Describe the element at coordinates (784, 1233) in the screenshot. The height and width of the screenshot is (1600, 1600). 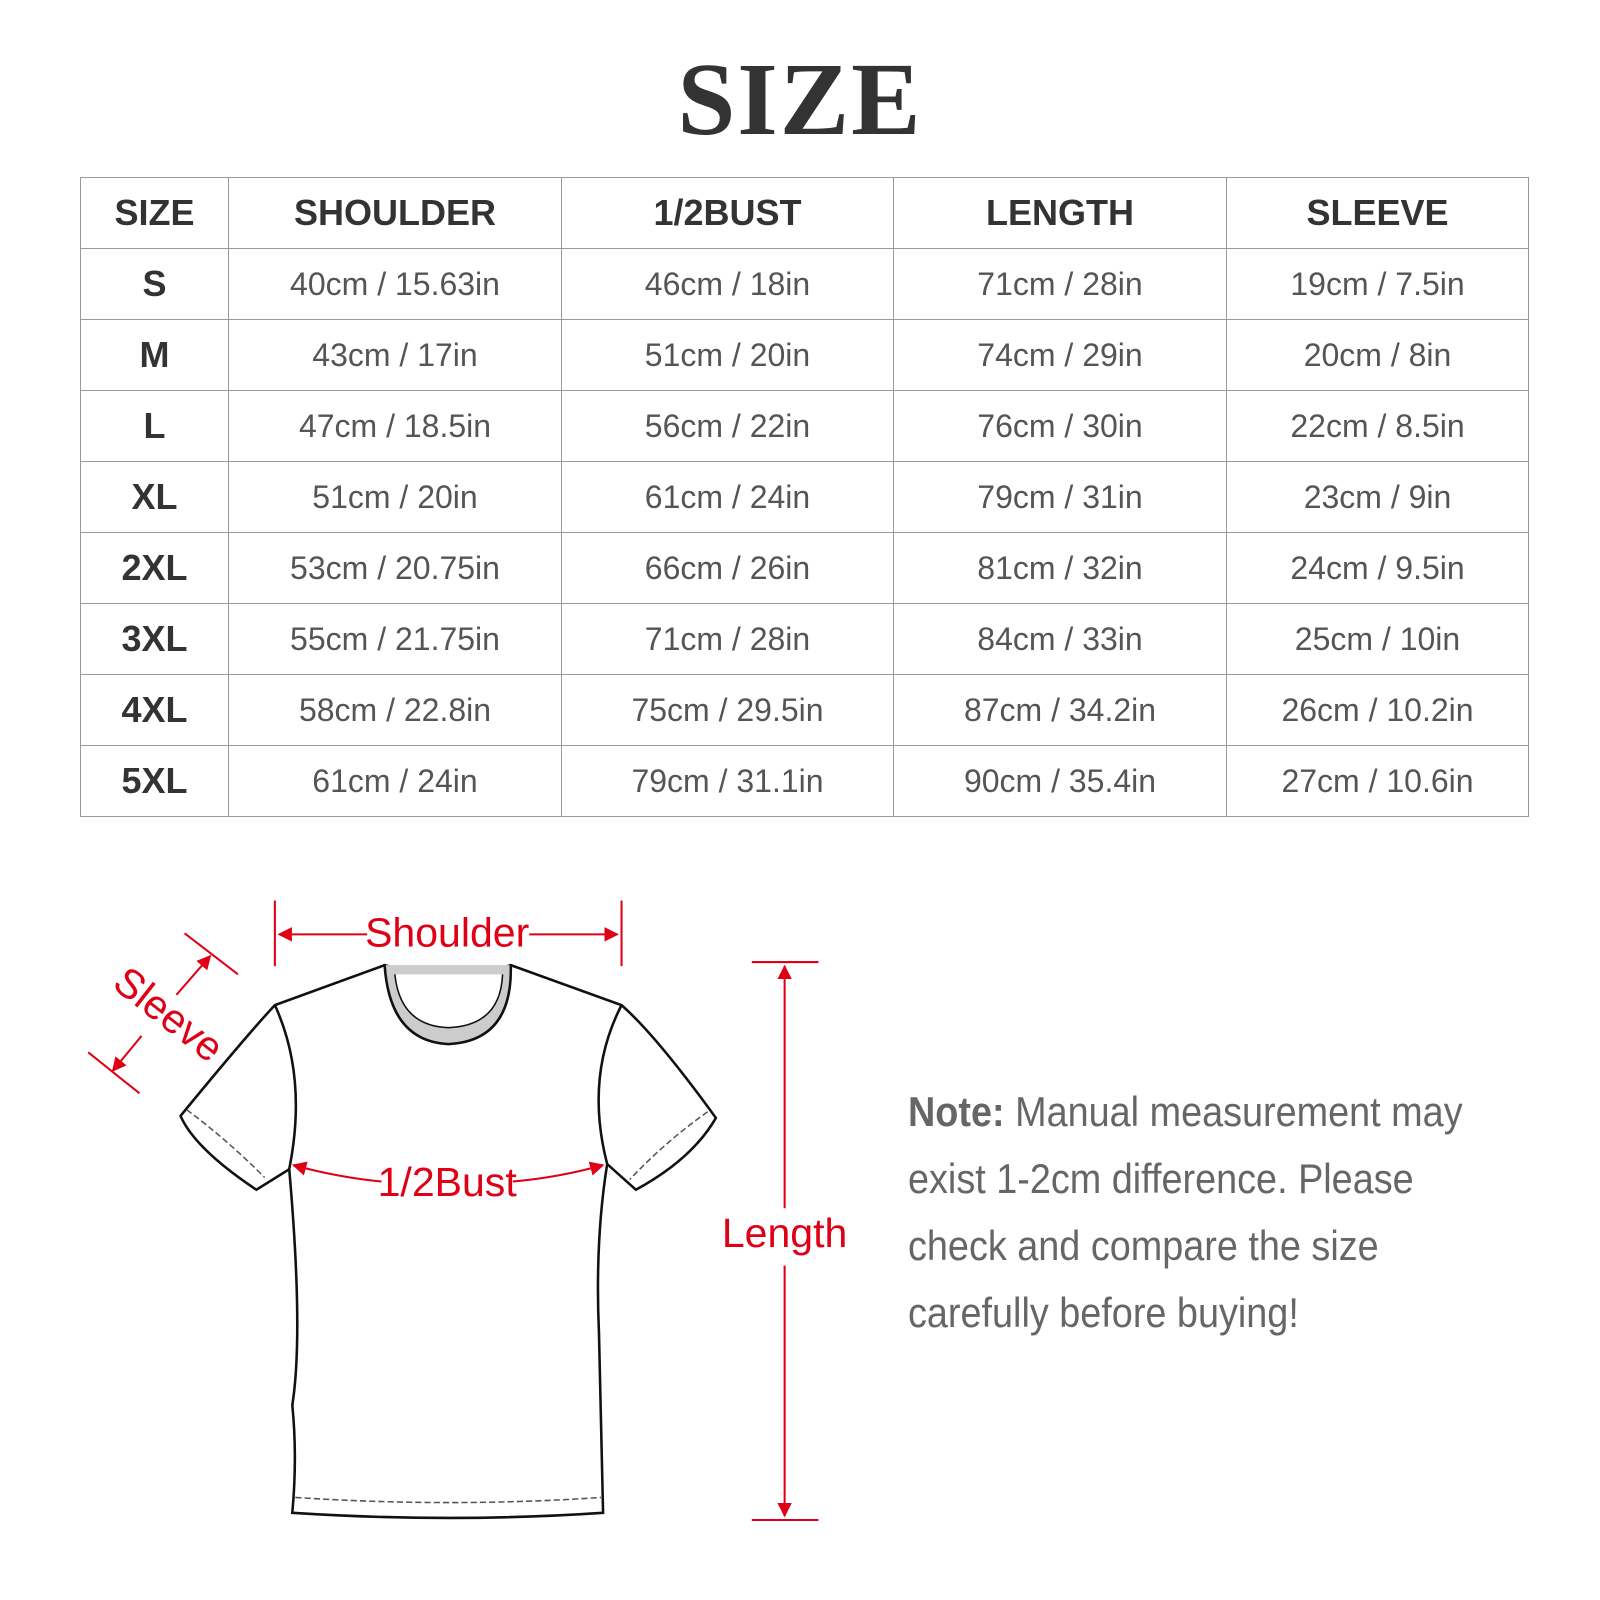
I see `length-label: Length` at that location.